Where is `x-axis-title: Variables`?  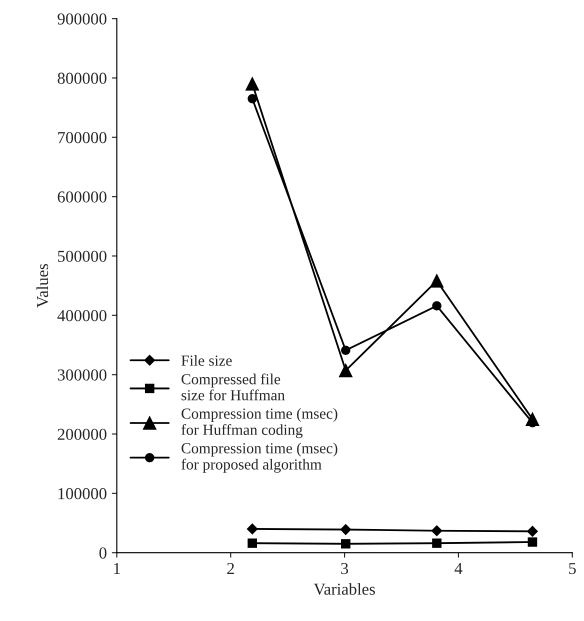
x-axis-title: Variables is located at coordinates (344, 589).